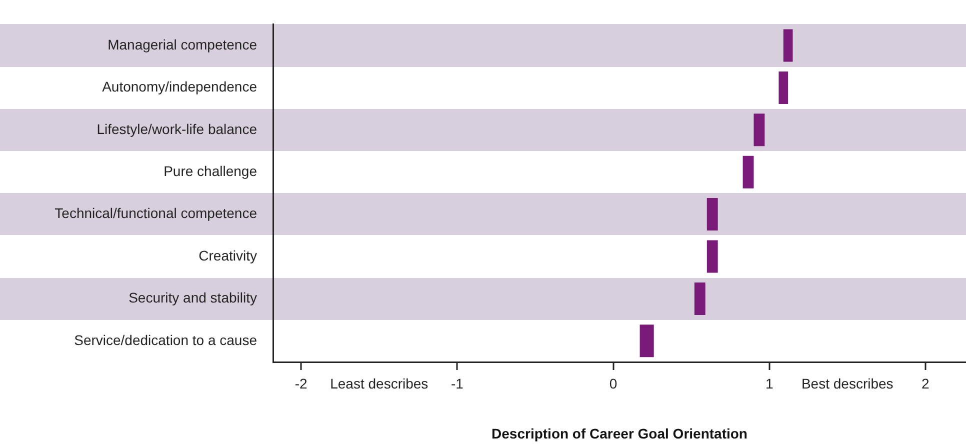  I want to click on x-tick-label: 2, so click(926, 383).